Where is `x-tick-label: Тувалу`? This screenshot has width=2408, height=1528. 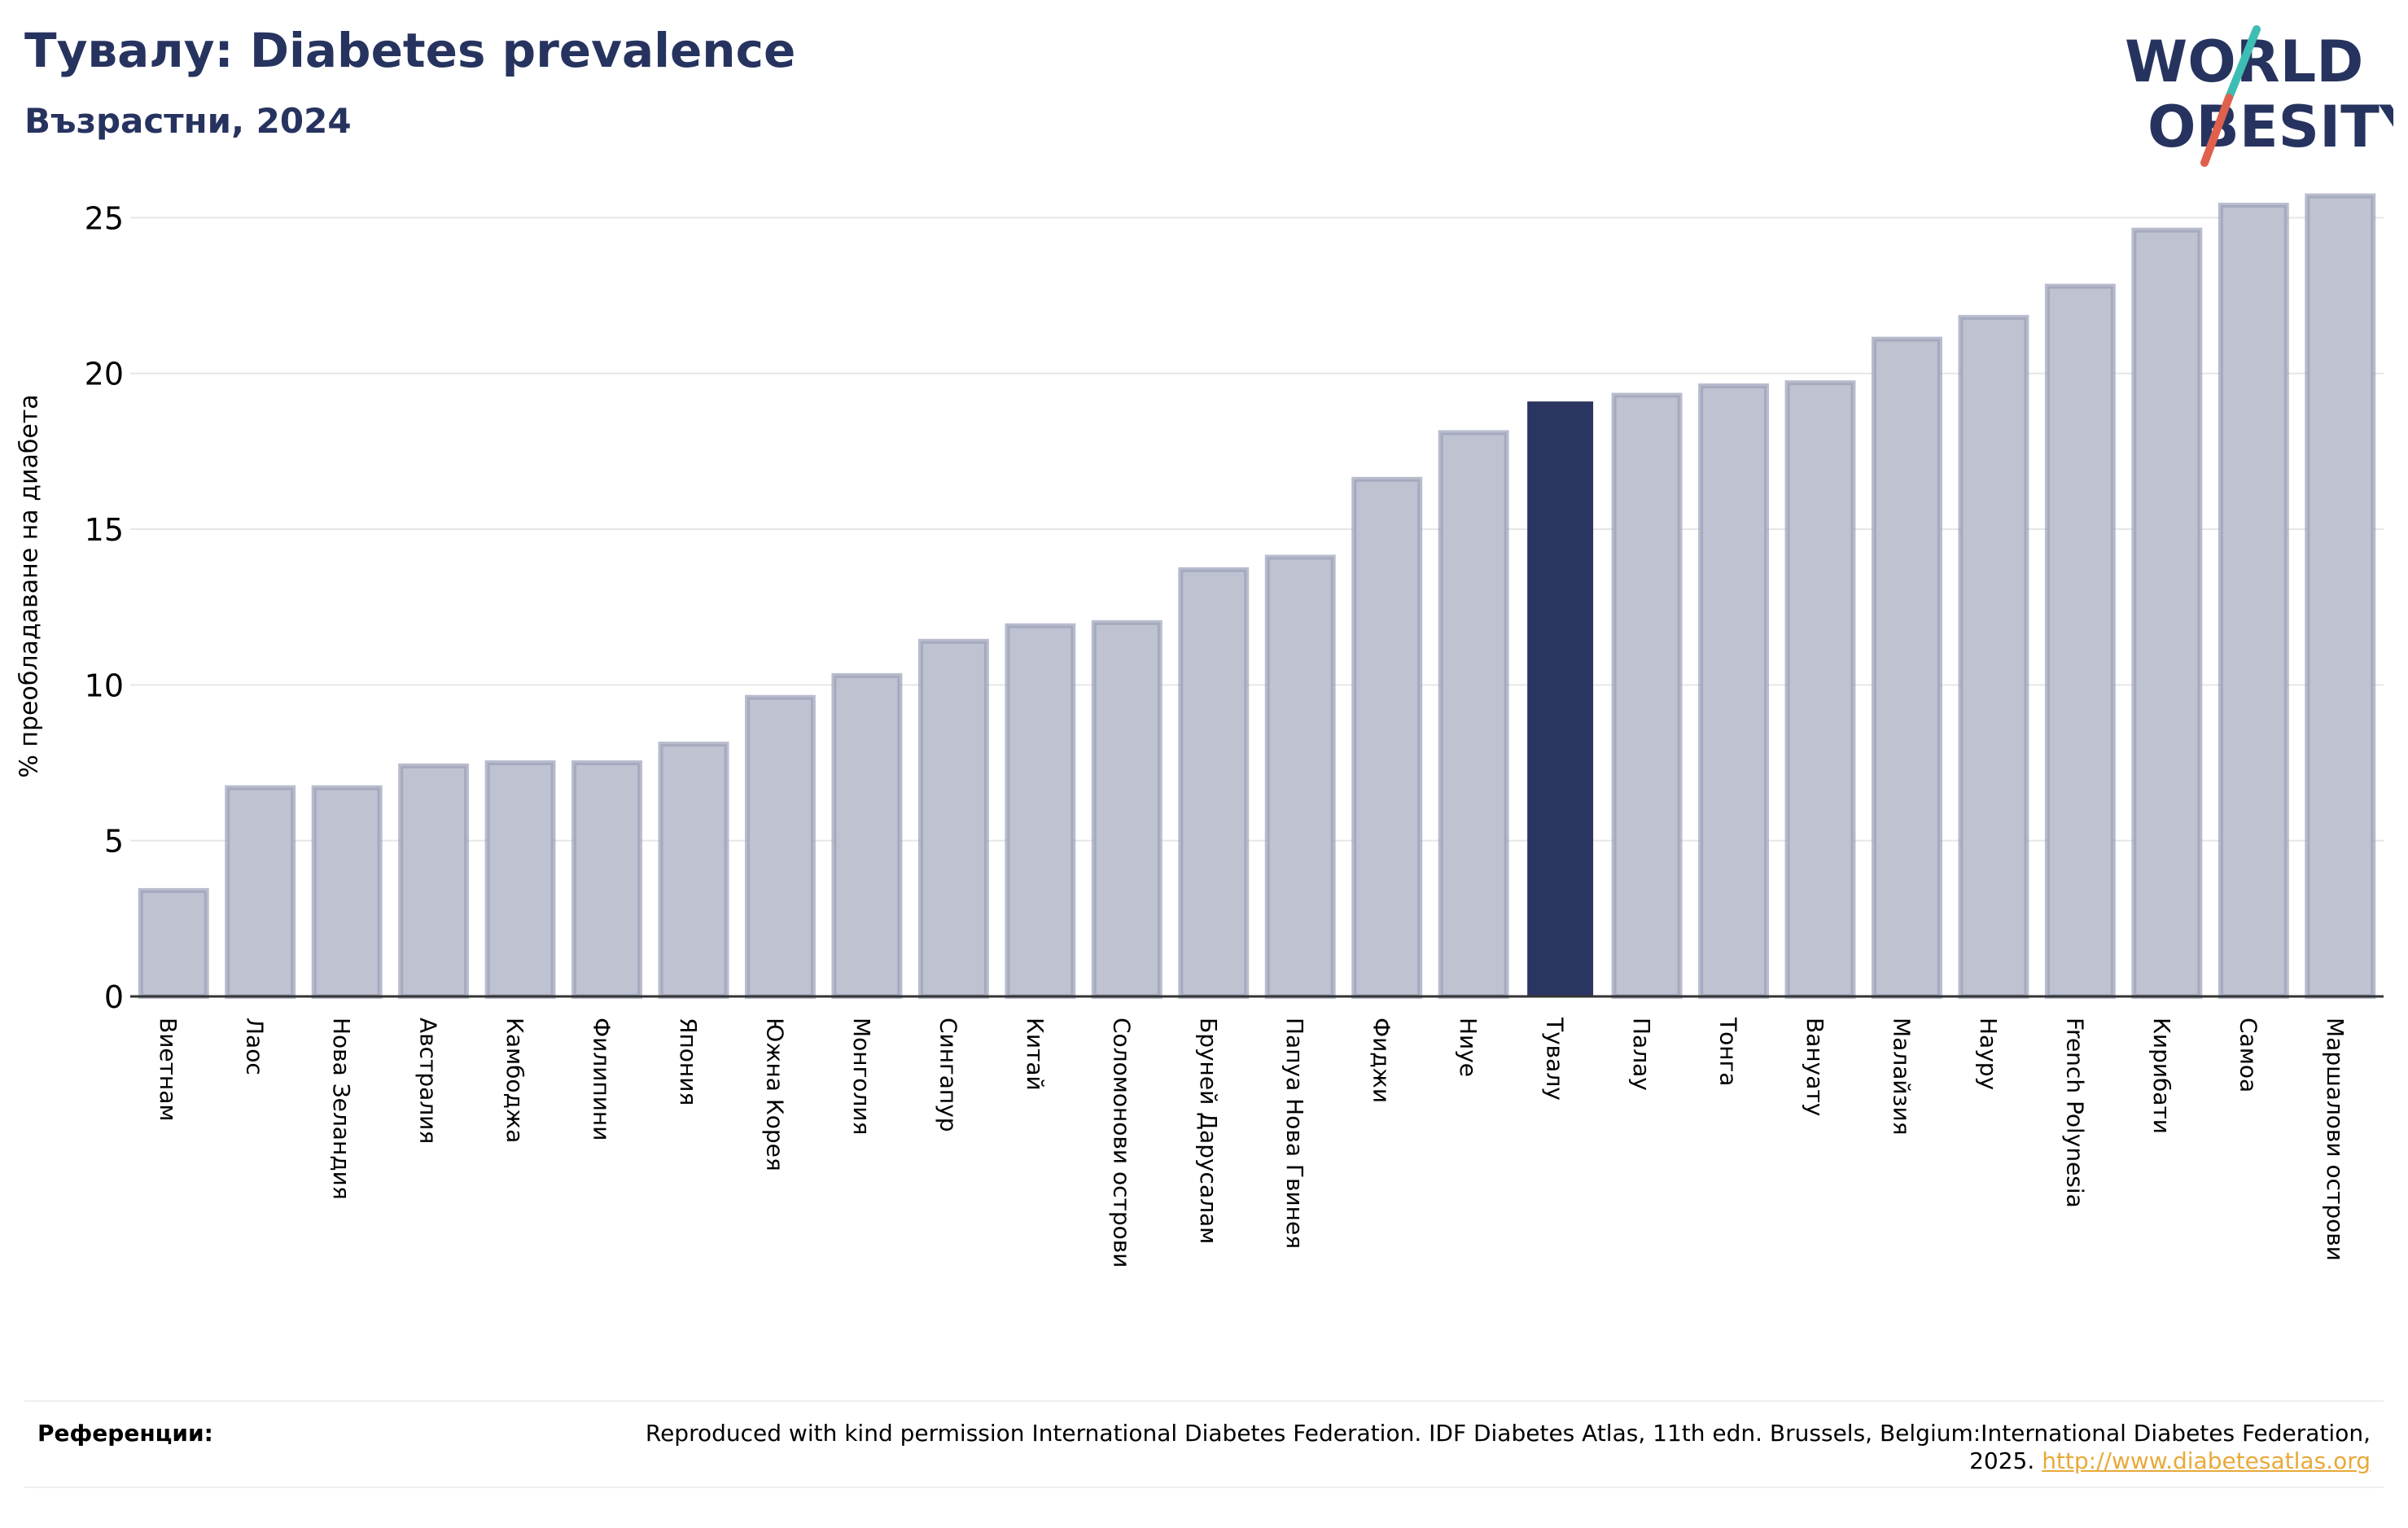
x-tick-label: Тувалу is located at coordinates (1555, 1059).